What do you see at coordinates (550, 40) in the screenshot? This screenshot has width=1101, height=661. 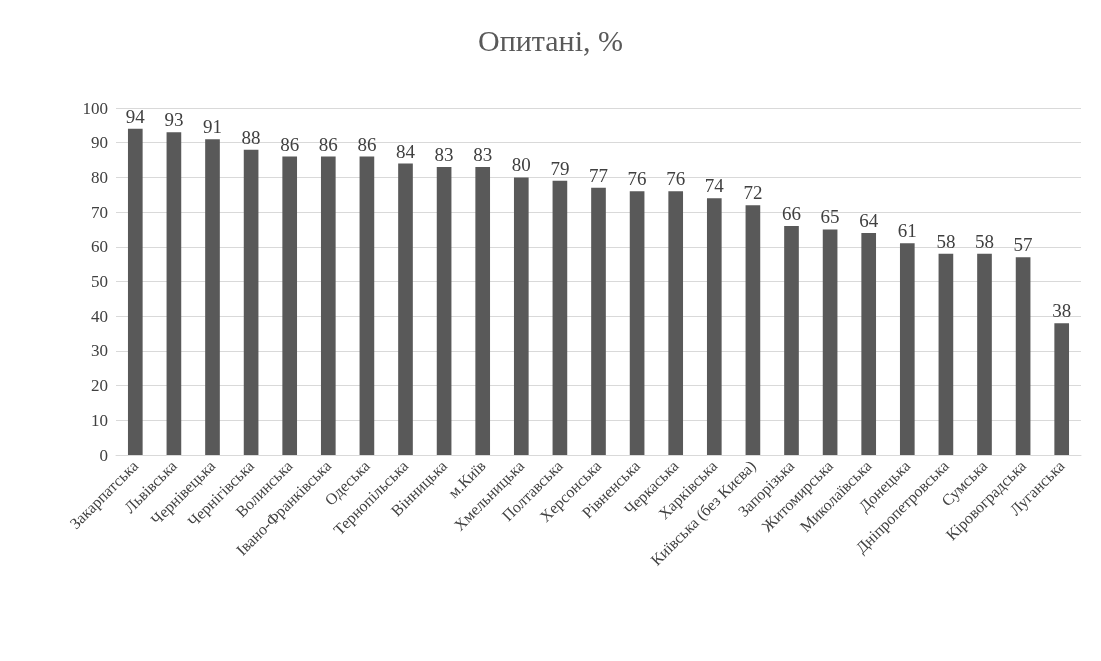 I see `chart-title: Опитані, %` at bounding box center [550, 40].